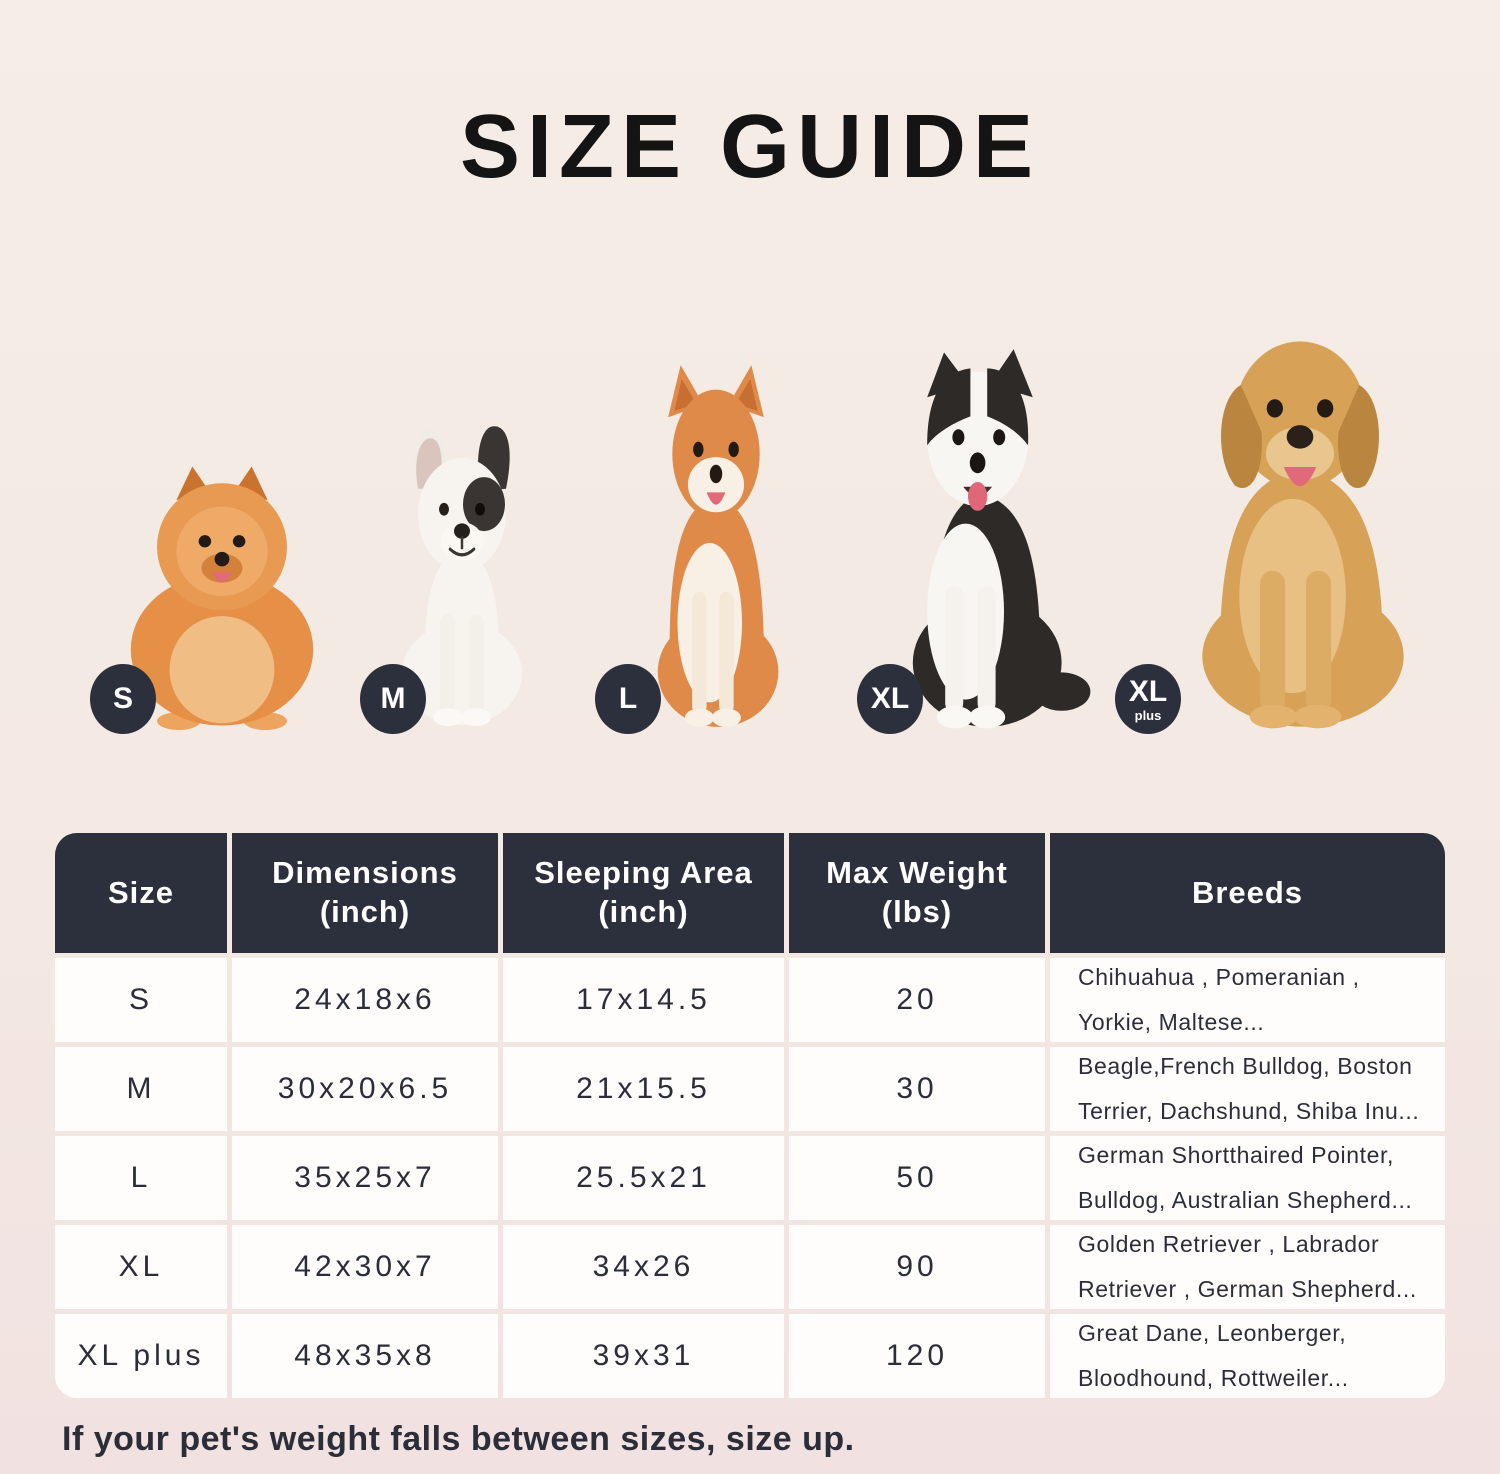  Describe the element at coordinates (365, 873) in the screenshot. I see `header-line: Dimensions` at that location.